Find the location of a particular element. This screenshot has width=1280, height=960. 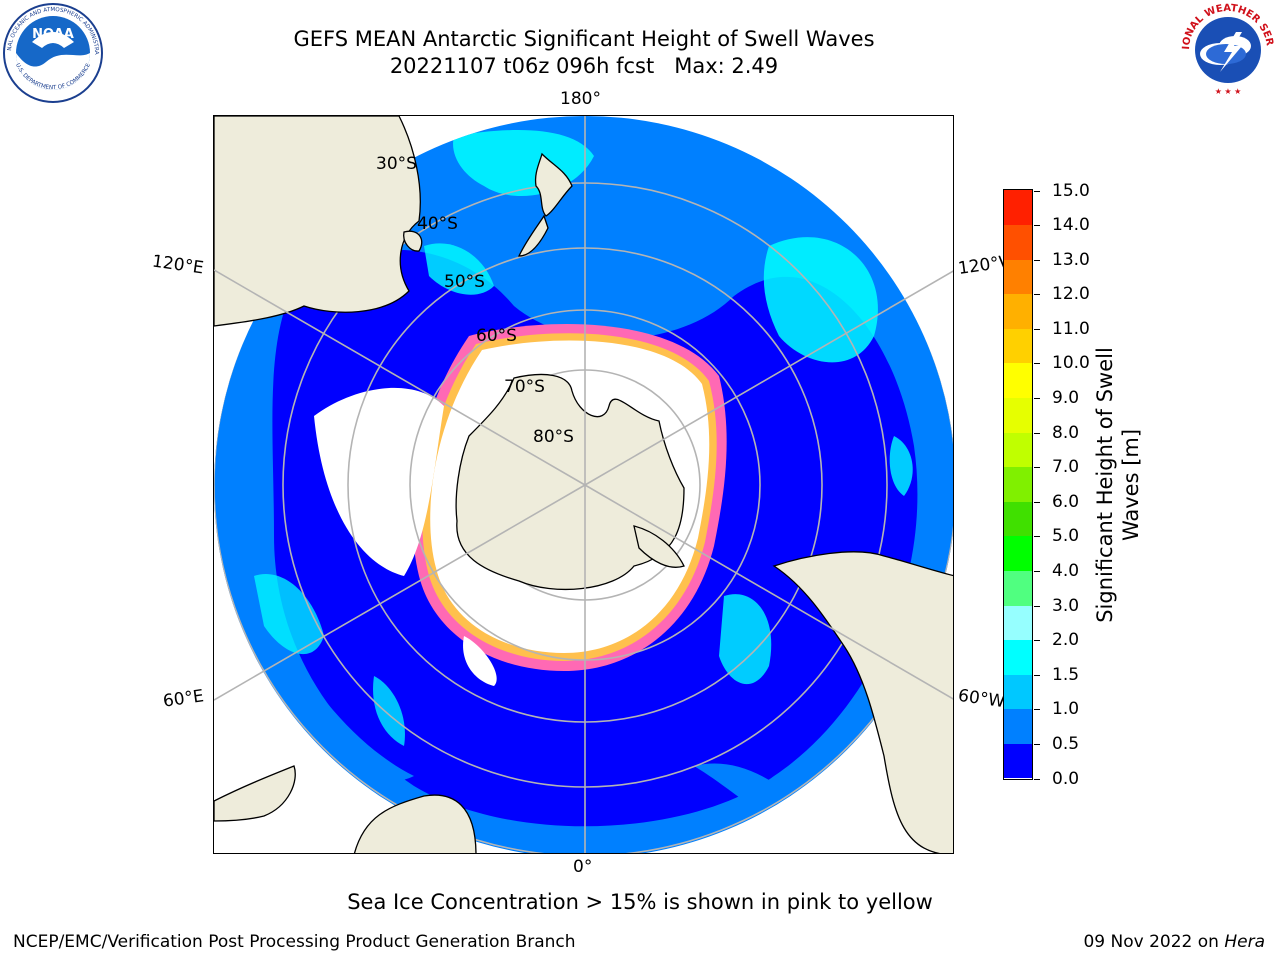

colorbar-title: Significant Height of Swell Waves [m] is located at coordinates (1118, 485).